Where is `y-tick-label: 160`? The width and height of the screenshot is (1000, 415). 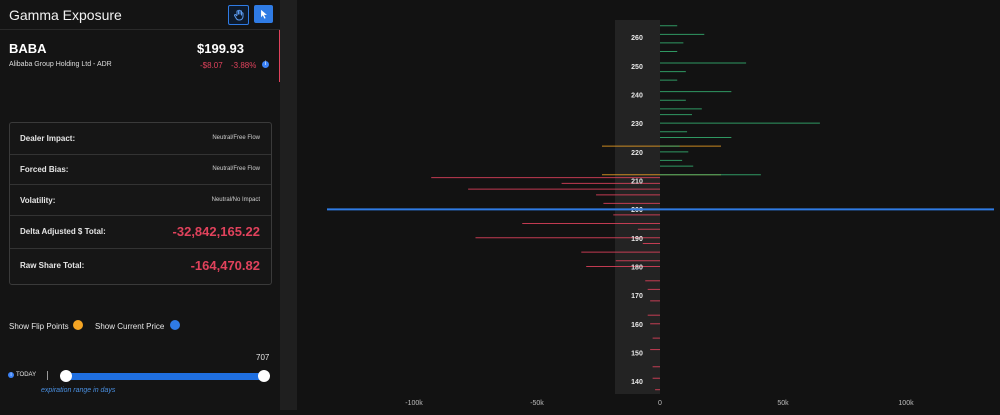 y-tick-label: 160 is located at coordinates (637, 325).